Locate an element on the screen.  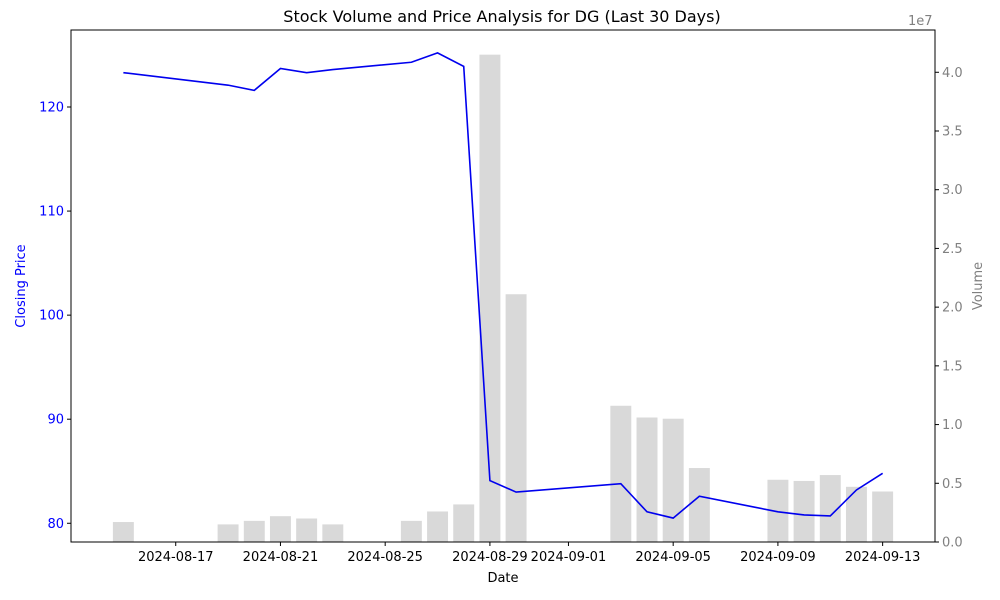
y-left-tick-label: 110 is located at coordinates (51, 212).